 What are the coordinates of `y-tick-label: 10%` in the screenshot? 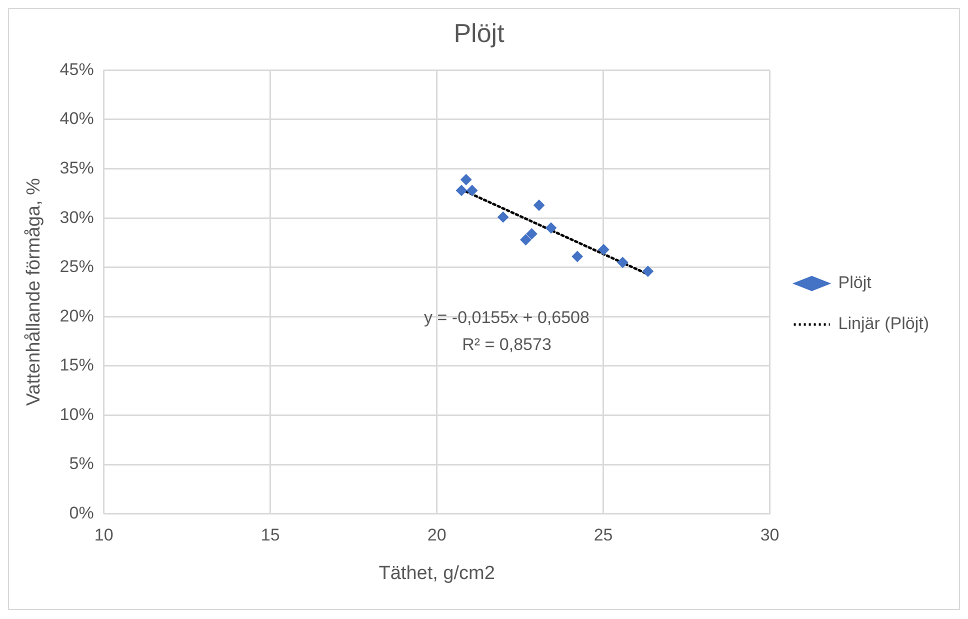 It's located at (77, 414).